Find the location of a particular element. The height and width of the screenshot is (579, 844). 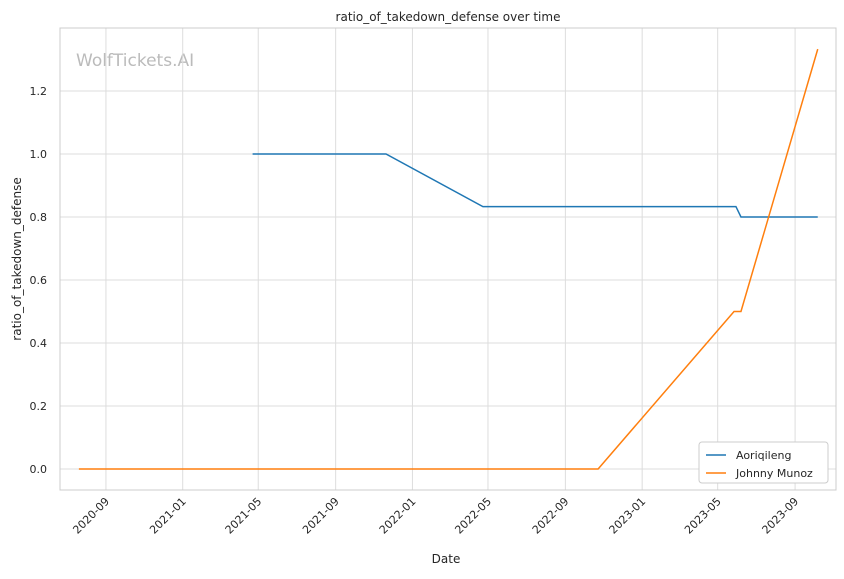

chart-title: ratio_of_takedown_defense over time is located at coordinates (448, 17).